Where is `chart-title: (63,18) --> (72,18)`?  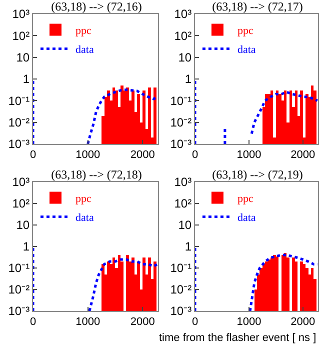
chart-title: (63,18) --> (72,18) is located at coordinates (96, 174).